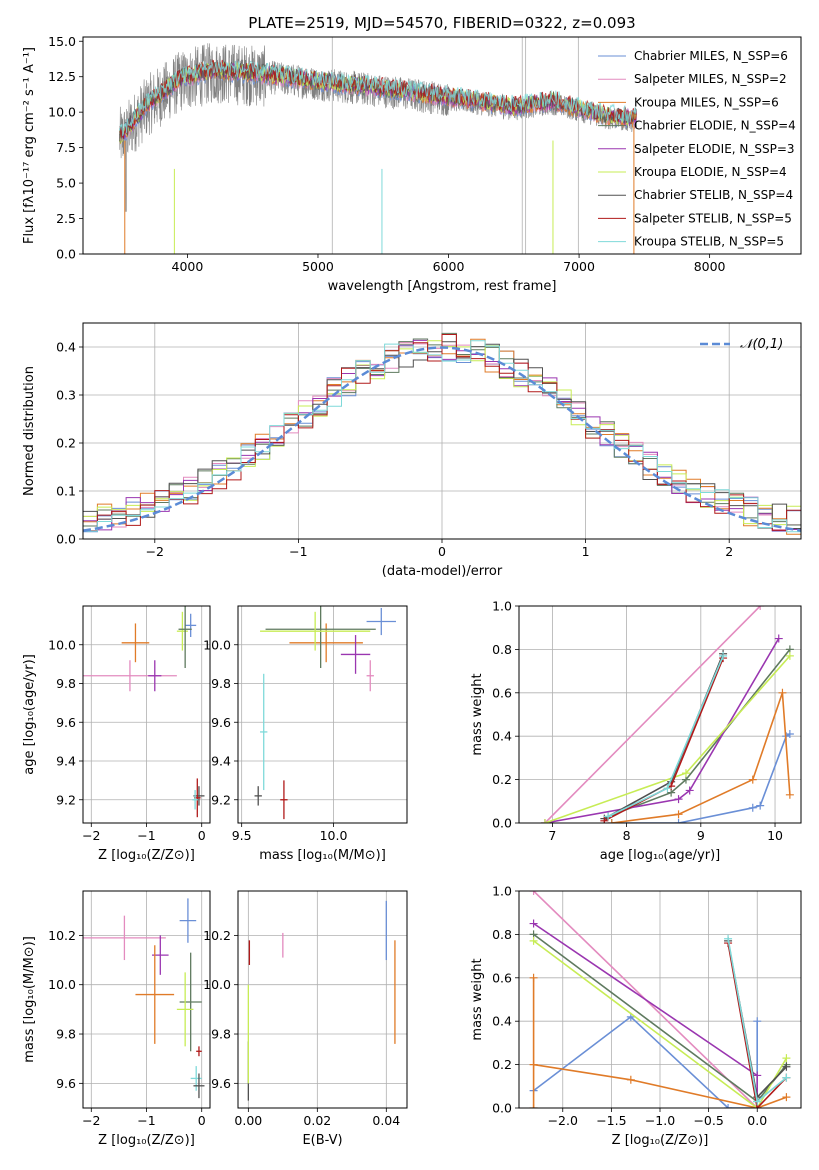  What do you see at coordinates (761, 344) in the screenshot?
I see `legend-label: 𝒩(0,1)` at bounding box center [761, 344].